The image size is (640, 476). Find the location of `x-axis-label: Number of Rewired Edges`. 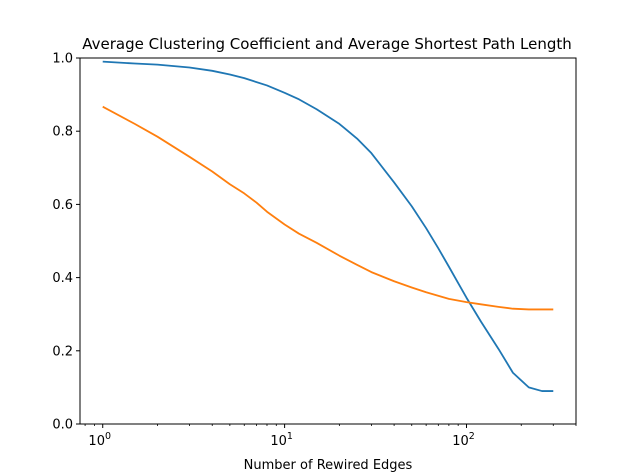

x-axis-label: Number of Rewired Edges is located at coordinates (328, 465).